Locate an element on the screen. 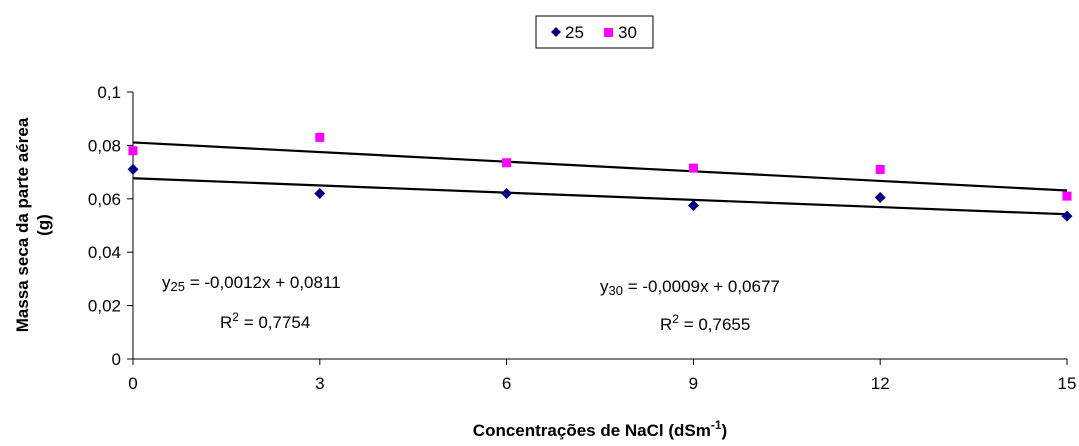 The image size is (1079, 446). x-tick-label: 6 is located at coordinates (506, 383).